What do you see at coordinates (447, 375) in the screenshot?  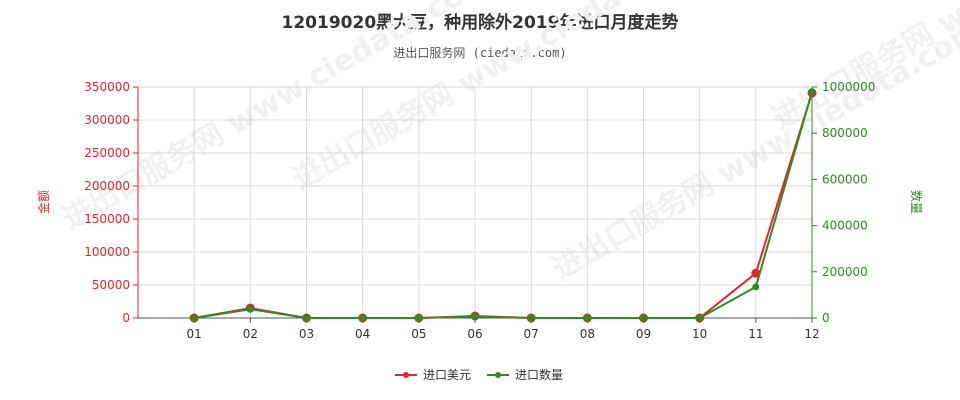 I see `legend-label-1: 进口美元` at bounding box center [447, 375].